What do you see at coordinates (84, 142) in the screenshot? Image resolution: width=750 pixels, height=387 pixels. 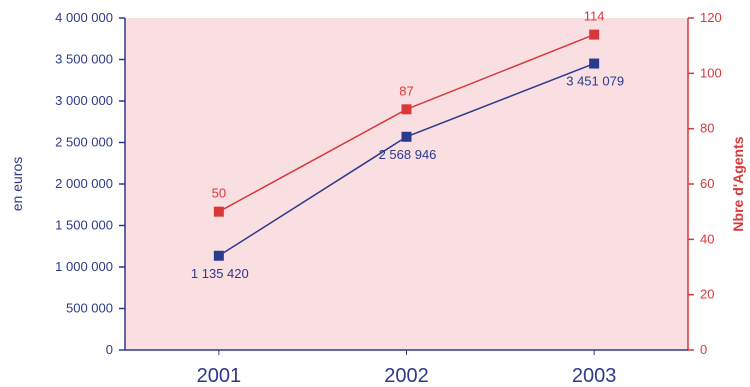 I see `left-tick-label: 2 500 000` at bounding box center [84, 142].